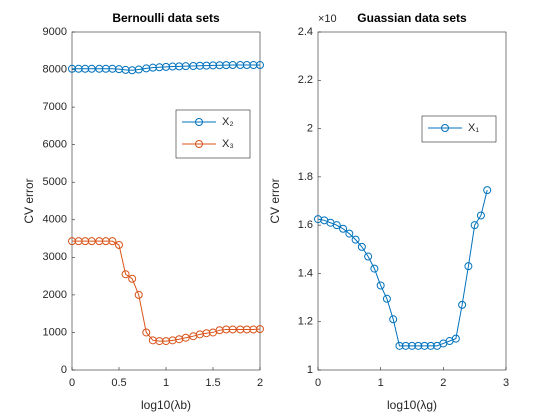  I want to click on y-tick-label: 2.2, so click(305, 80).